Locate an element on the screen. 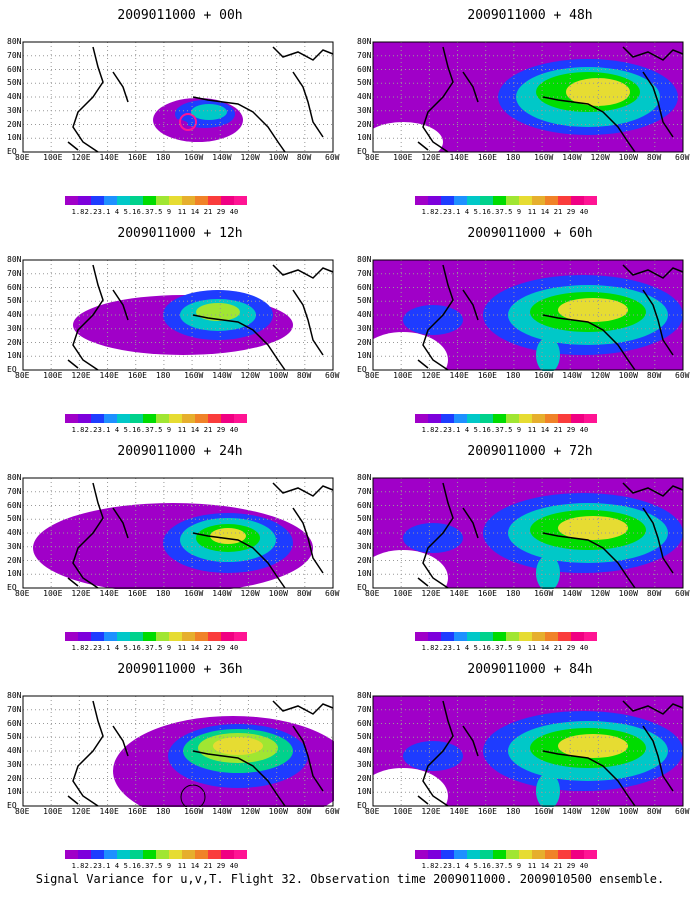  longitude-label: 80E is located at coordinates (22, 593).